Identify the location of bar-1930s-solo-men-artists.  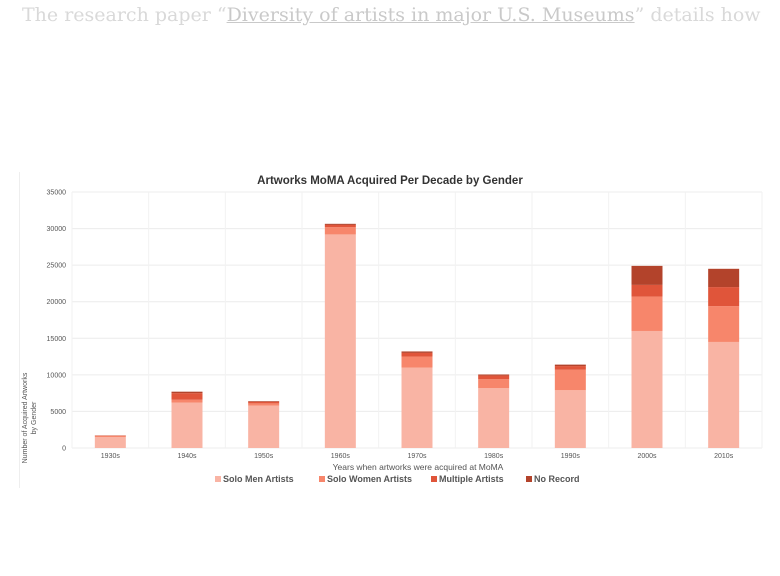
(110, 442).